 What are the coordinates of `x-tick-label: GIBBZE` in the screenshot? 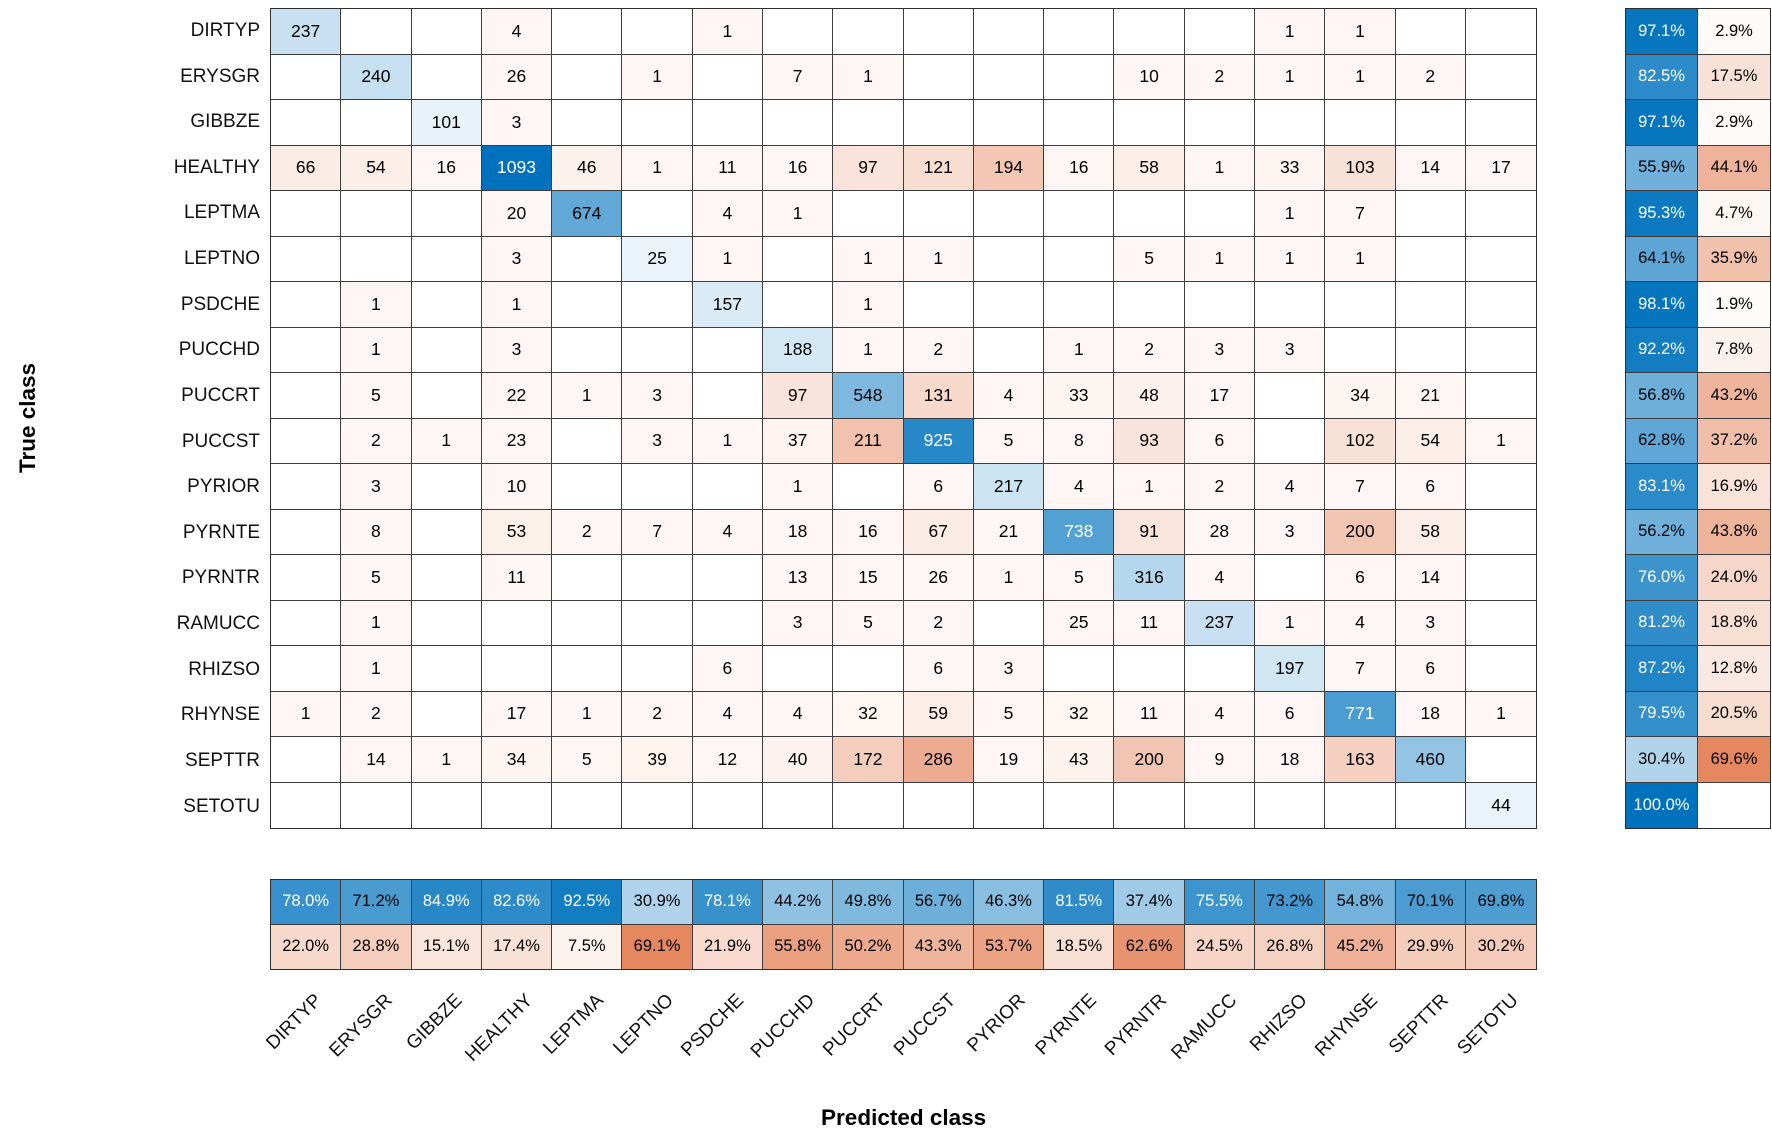 It's located at (434, 1022).